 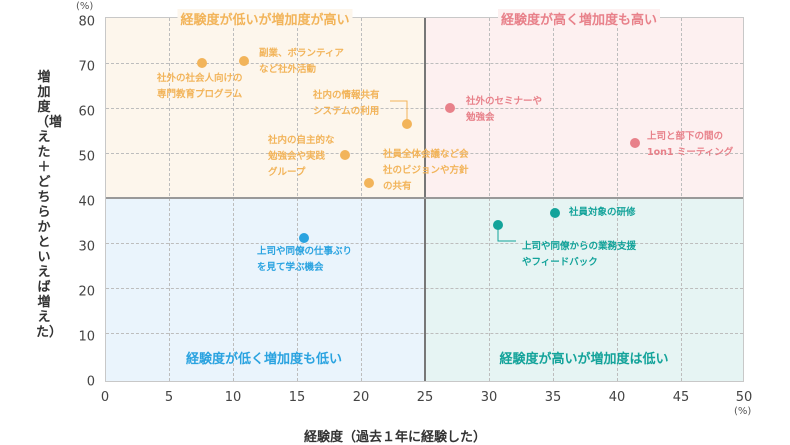 What do you see at coordinates (169, 397) in the screenshot?
I see `x-tick-5: 5` at bounding box center [169, 397].